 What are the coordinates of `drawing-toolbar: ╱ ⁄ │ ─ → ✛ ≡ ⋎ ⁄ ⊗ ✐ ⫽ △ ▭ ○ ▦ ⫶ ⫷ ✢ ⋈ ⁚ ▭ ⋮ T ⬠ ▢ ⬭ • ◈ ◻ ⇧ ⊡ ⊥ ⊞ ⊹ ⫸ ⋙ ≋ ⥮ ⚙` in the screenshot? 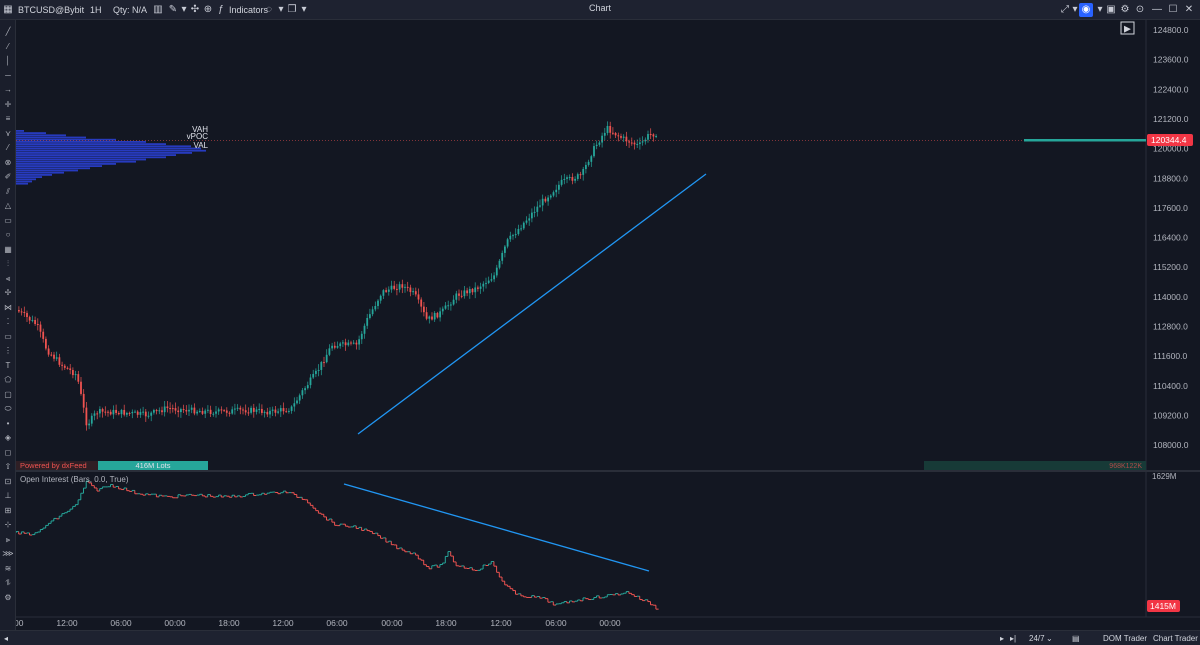 It's located at (8, 325).